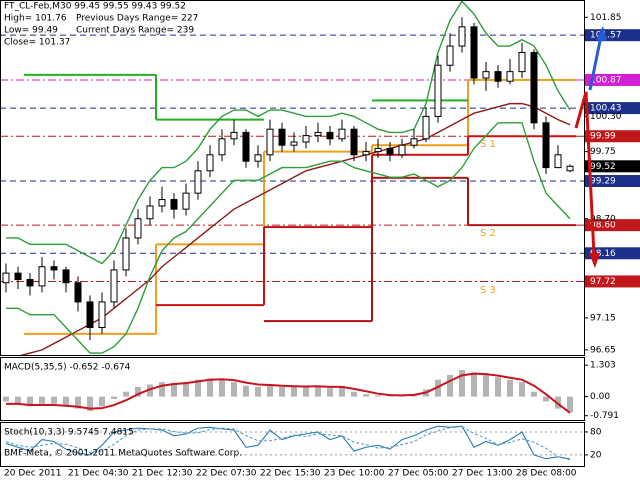 The width and height of the screenshot is (640, 480). I want to click on x-tick-label: 22 Dec 15:30, so click(290, 474).